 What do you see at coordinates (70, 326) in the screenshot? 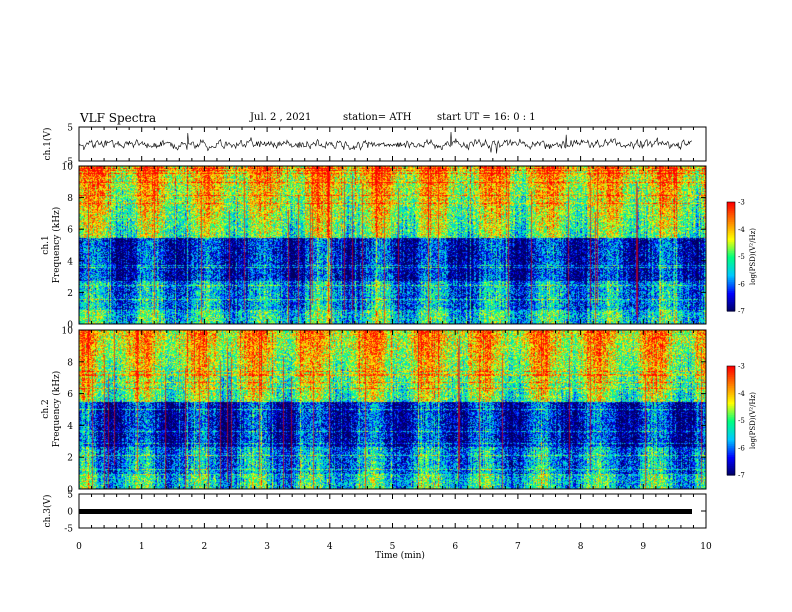
I see `spec1-y-tick-label: 0` at bounding box center [70, 326].